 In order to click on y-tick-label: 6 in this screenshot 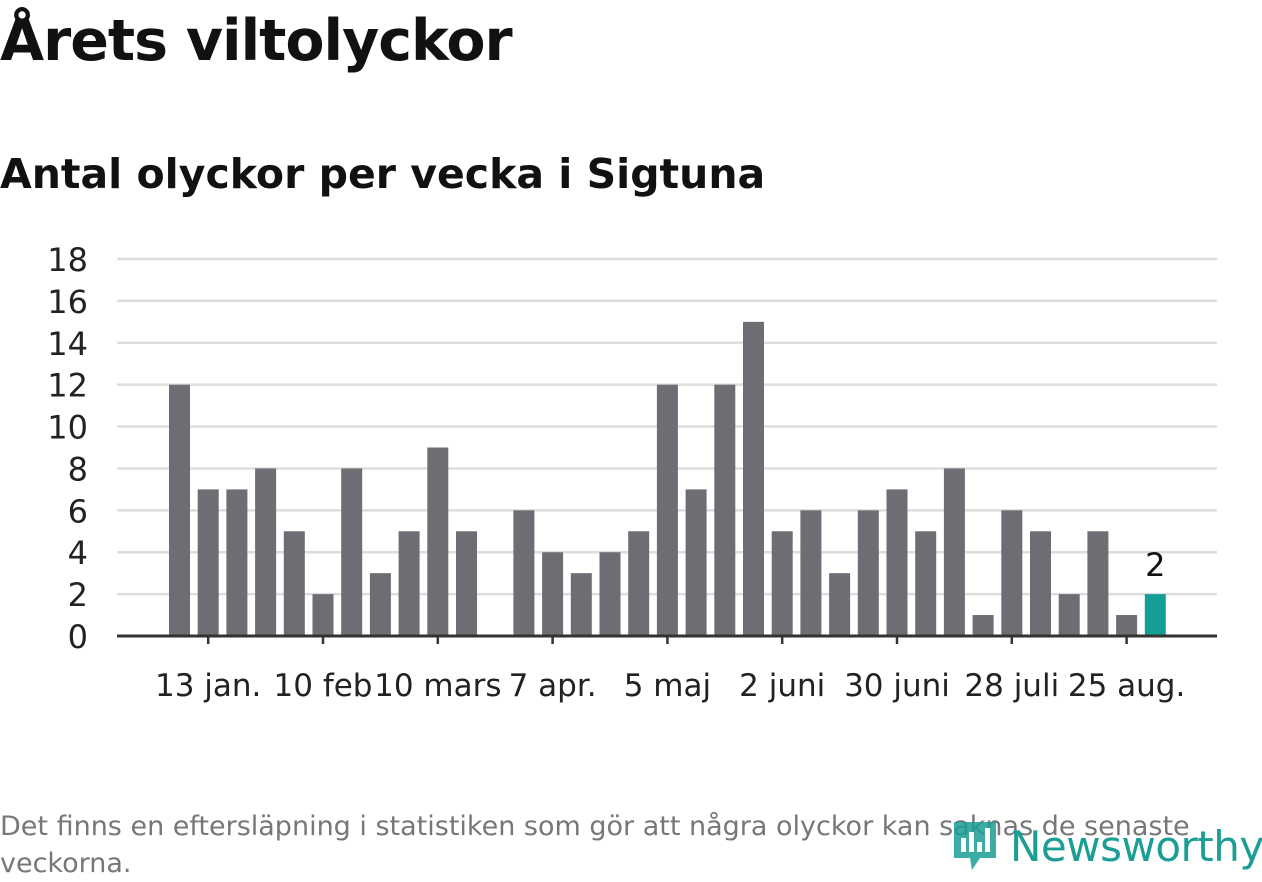, I will do `click(78, 511)`.